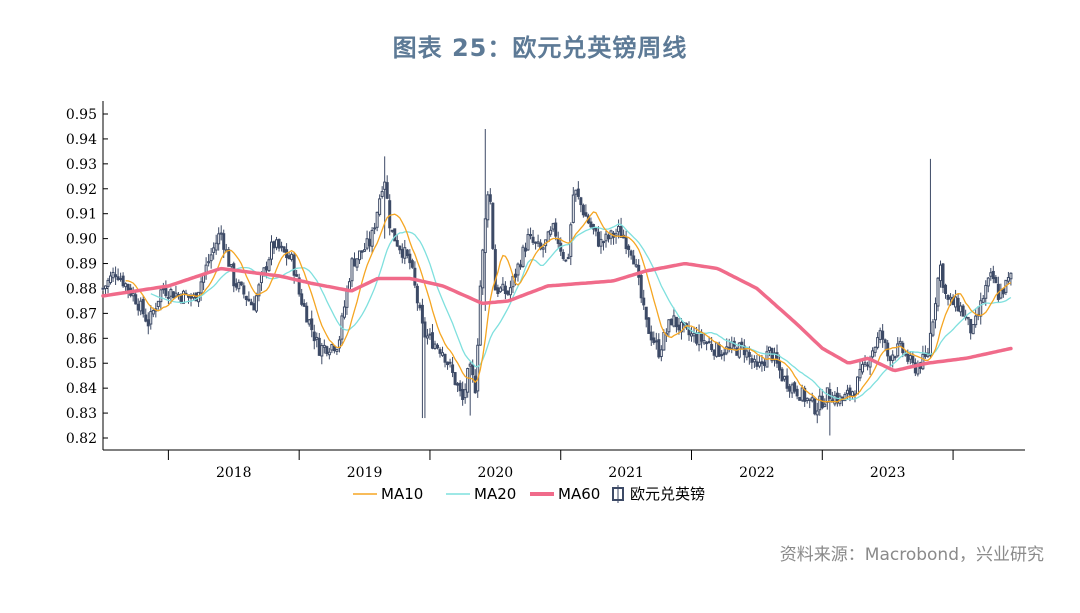 Image resolution: width=1080 pixels, height=613 pixels. Describe the element at coordinates (911, 555) in the screenshot. I see `source-note: 资料来源：Macrobond，兴业研究` at that location.